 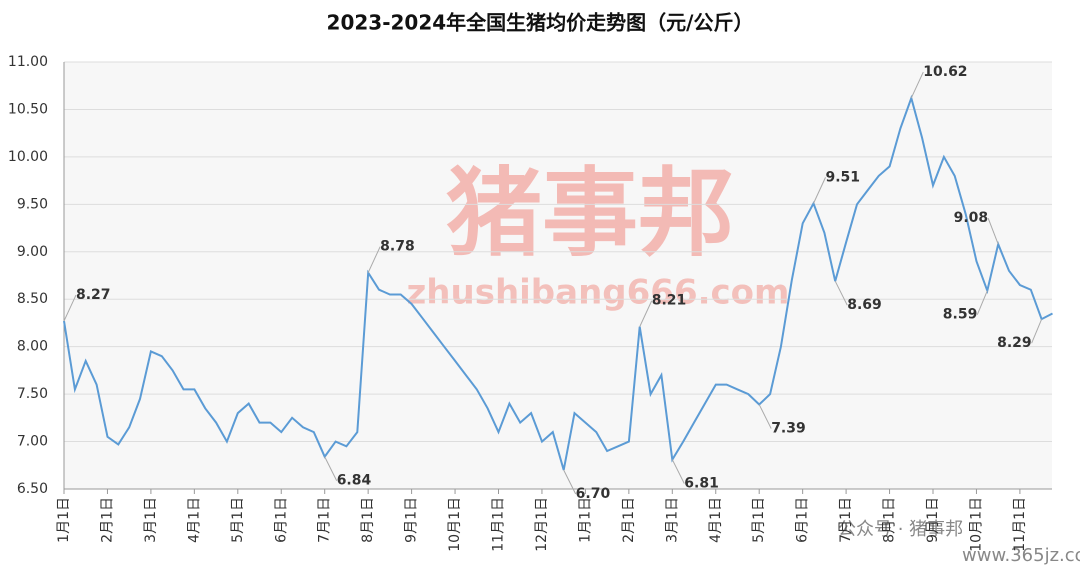 I want to click on data-label: 8.59, so click(x=960, y=315).